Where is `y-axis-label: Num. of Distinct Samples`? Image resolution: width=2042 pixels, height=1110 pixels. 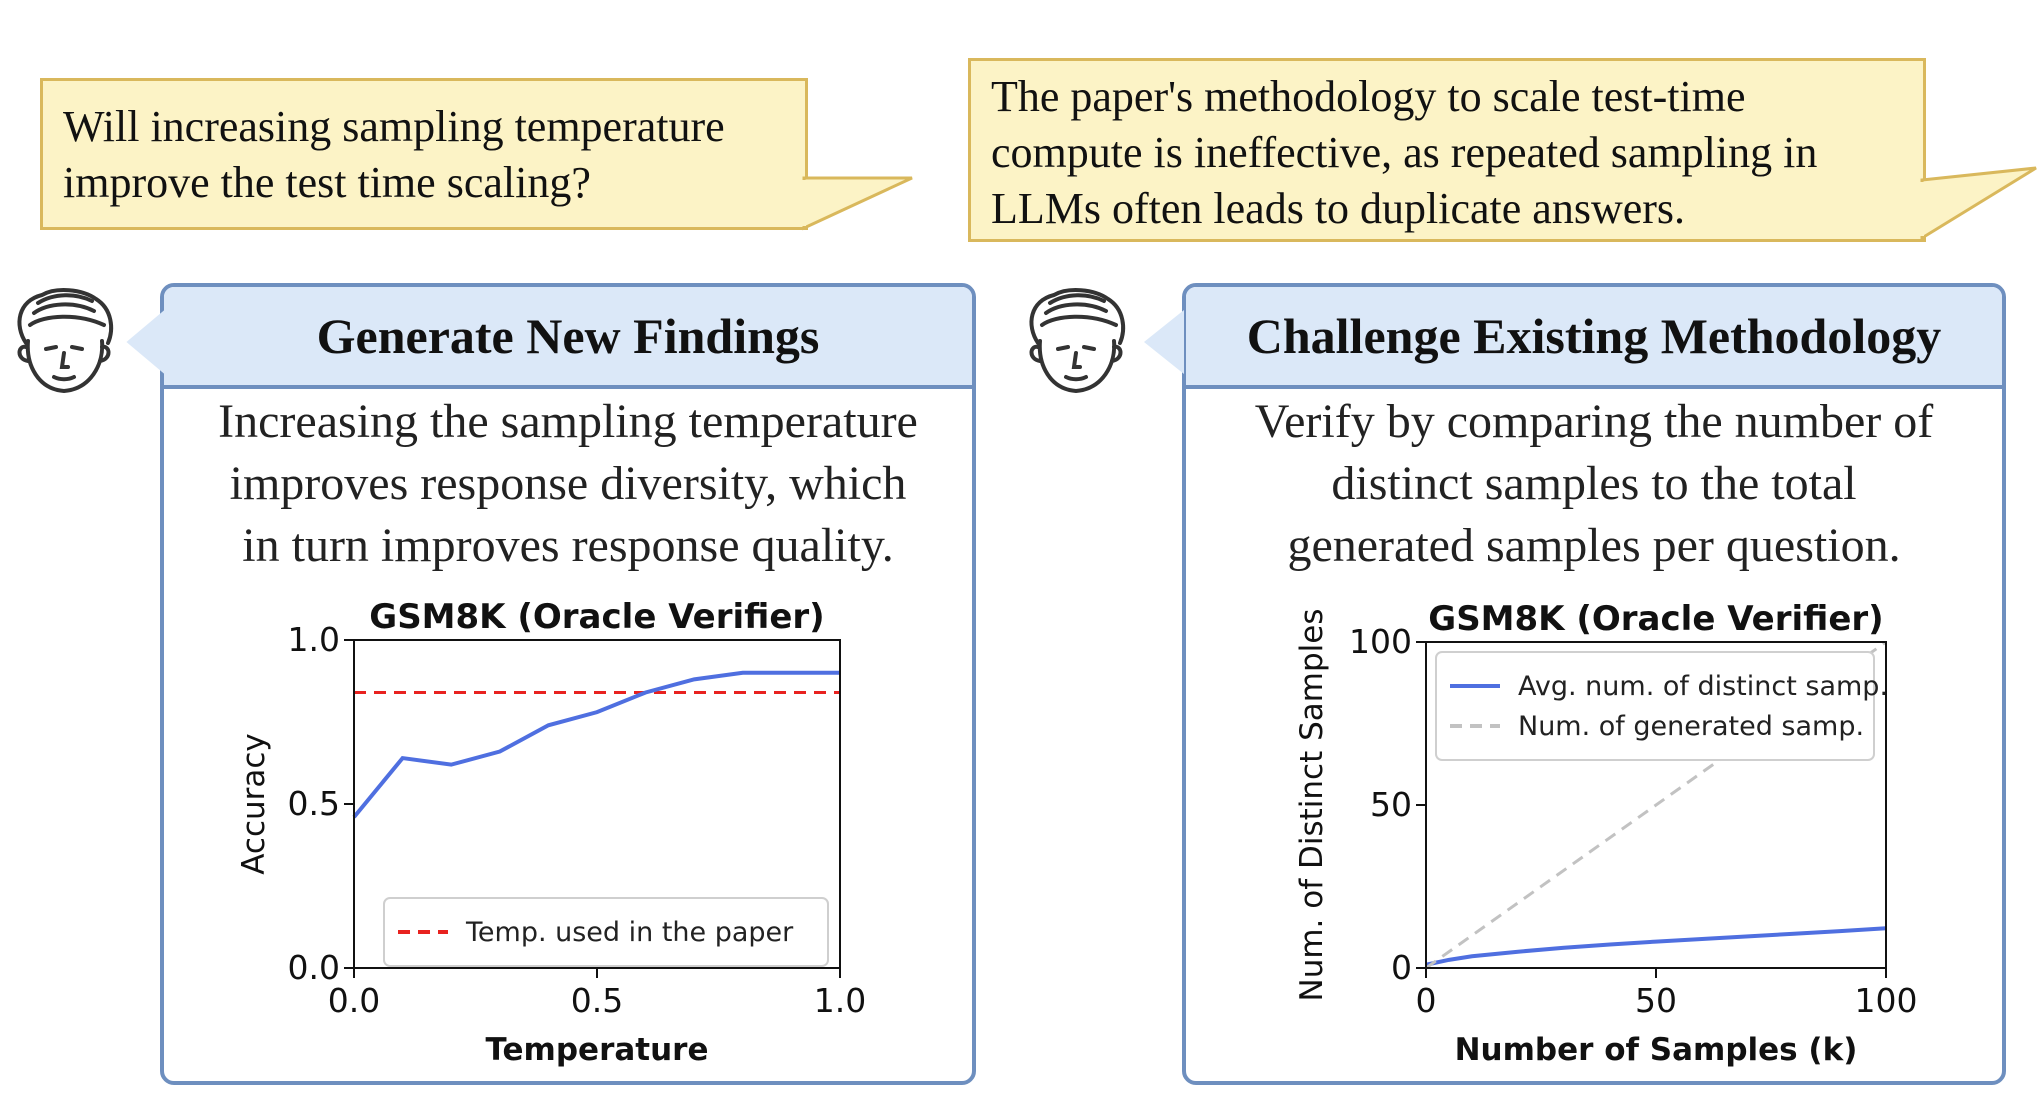 y-axis-label: Num. of Distinct Samples is located at coordinates (1312, 805).